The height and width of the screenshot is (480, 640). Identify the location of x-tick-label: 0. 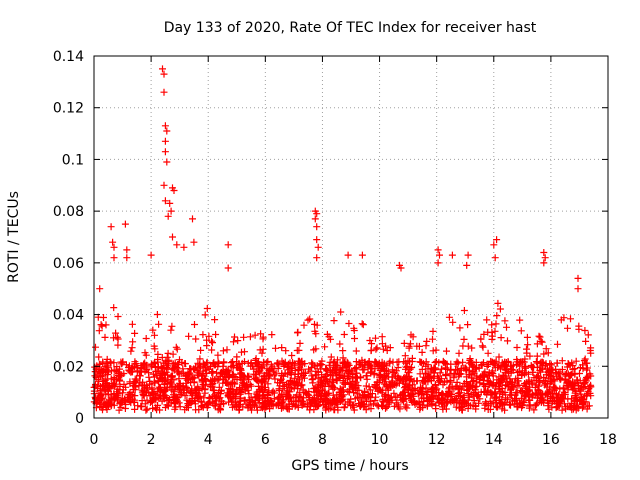
(94, 440).